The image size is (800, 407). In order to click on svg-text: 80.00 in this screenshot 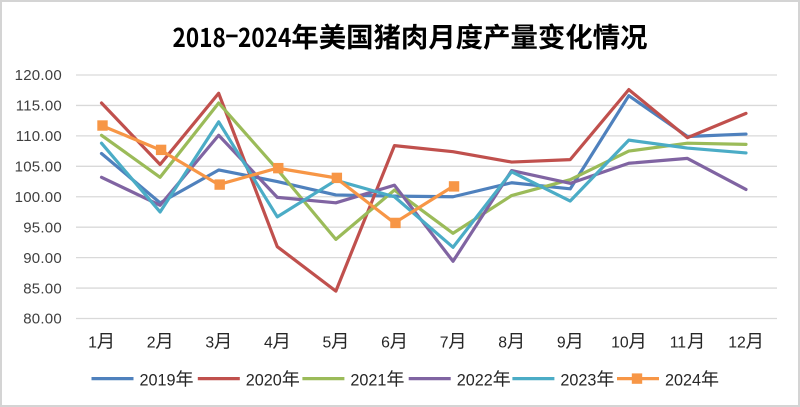, I will do `click(42, 319)`.